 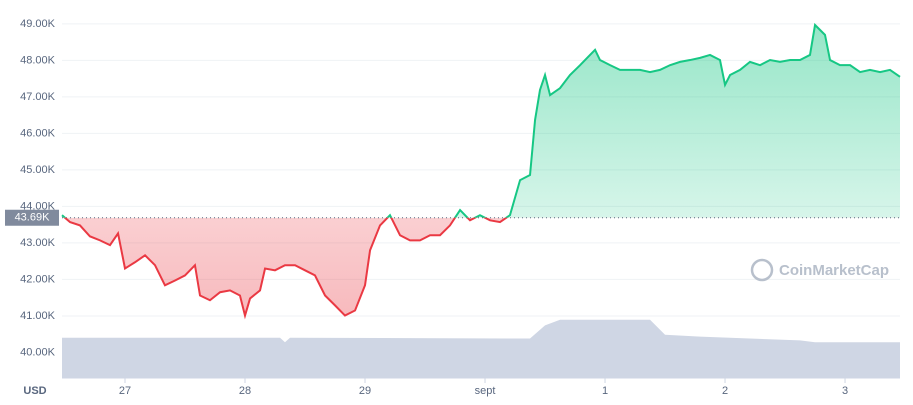 I want to click on x-tick-label: 29, so click(x=365, y=391).